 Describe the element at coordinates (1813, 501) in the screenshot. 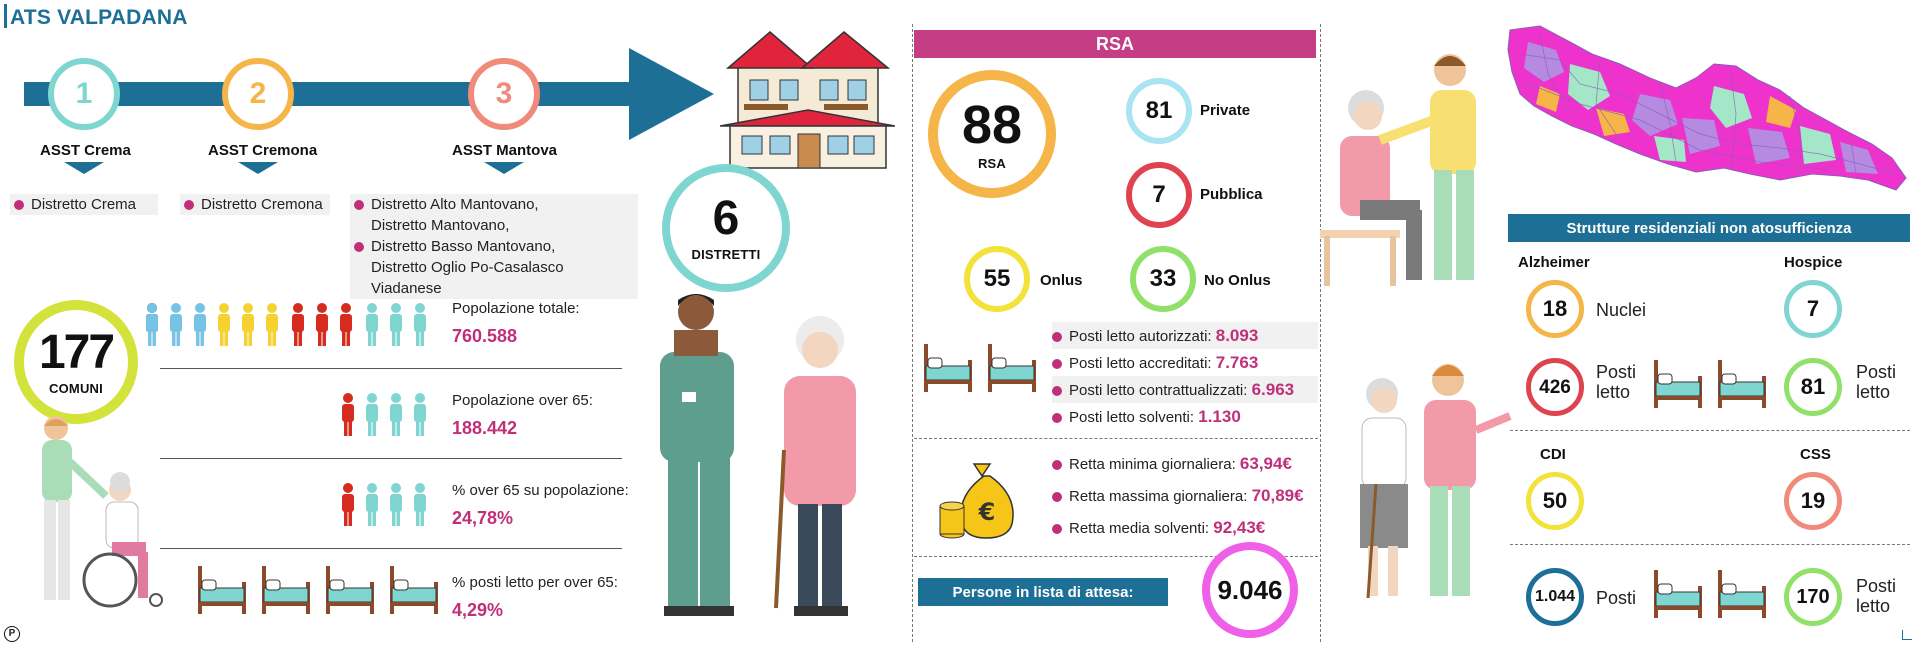

I see `css-ring: 19` at that location.